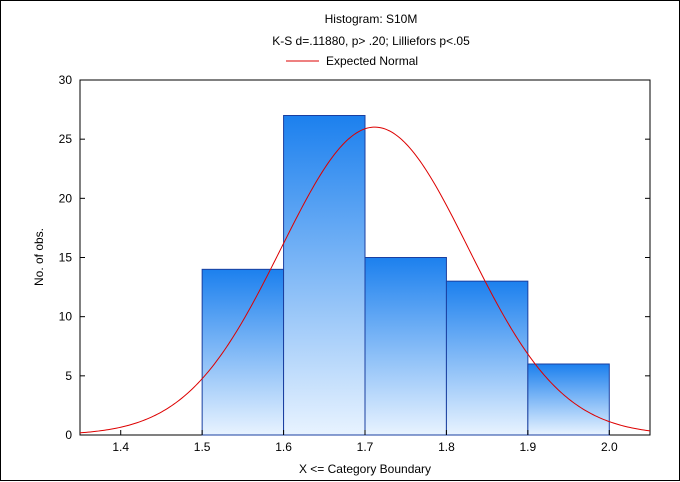  I want to click on y-tick-label-0: 0, so click(68, 435).